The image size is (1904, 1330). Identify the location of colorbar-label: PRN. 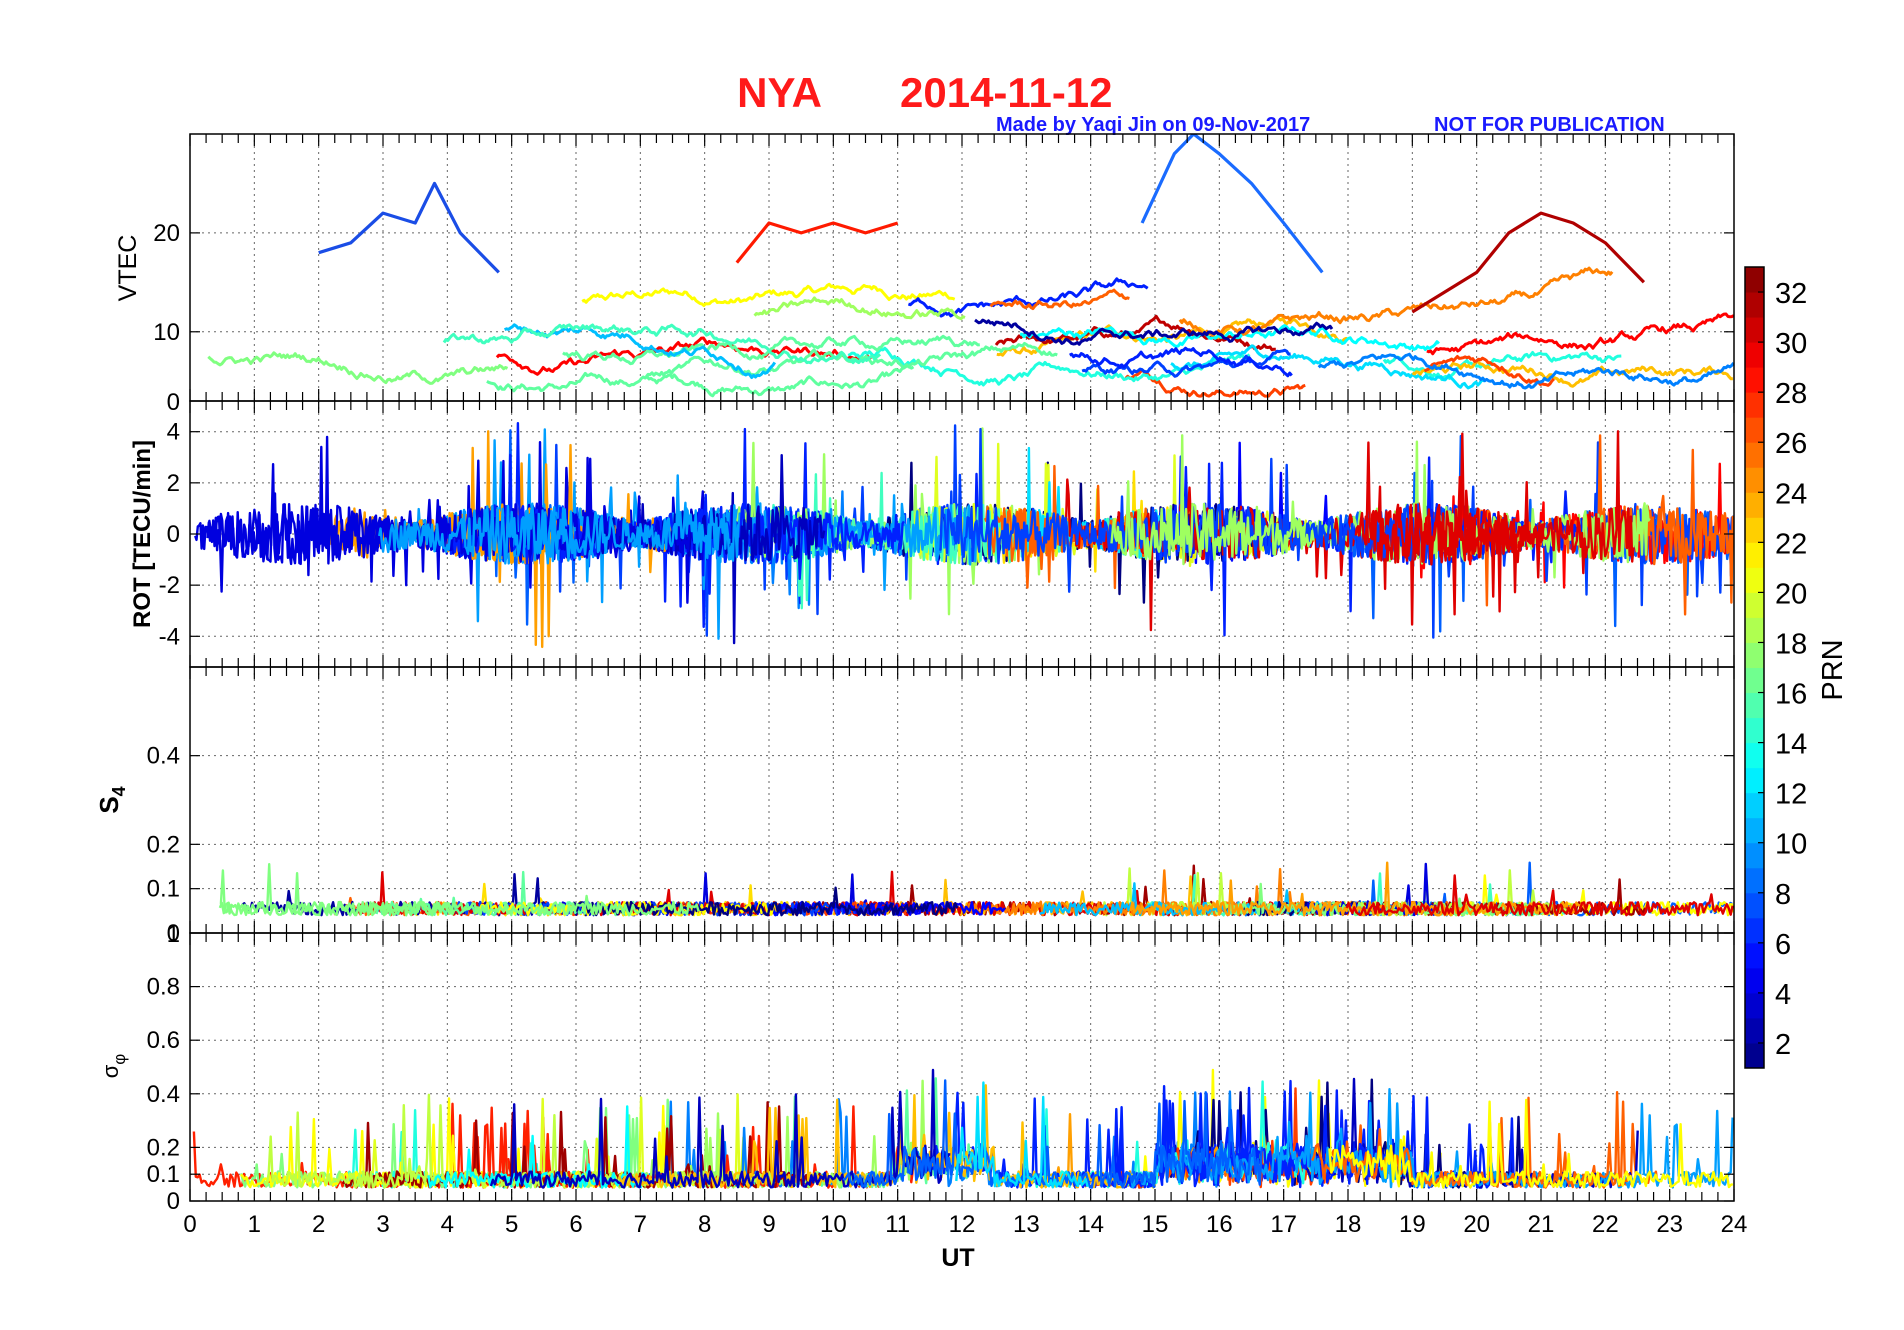
(1833, 669).